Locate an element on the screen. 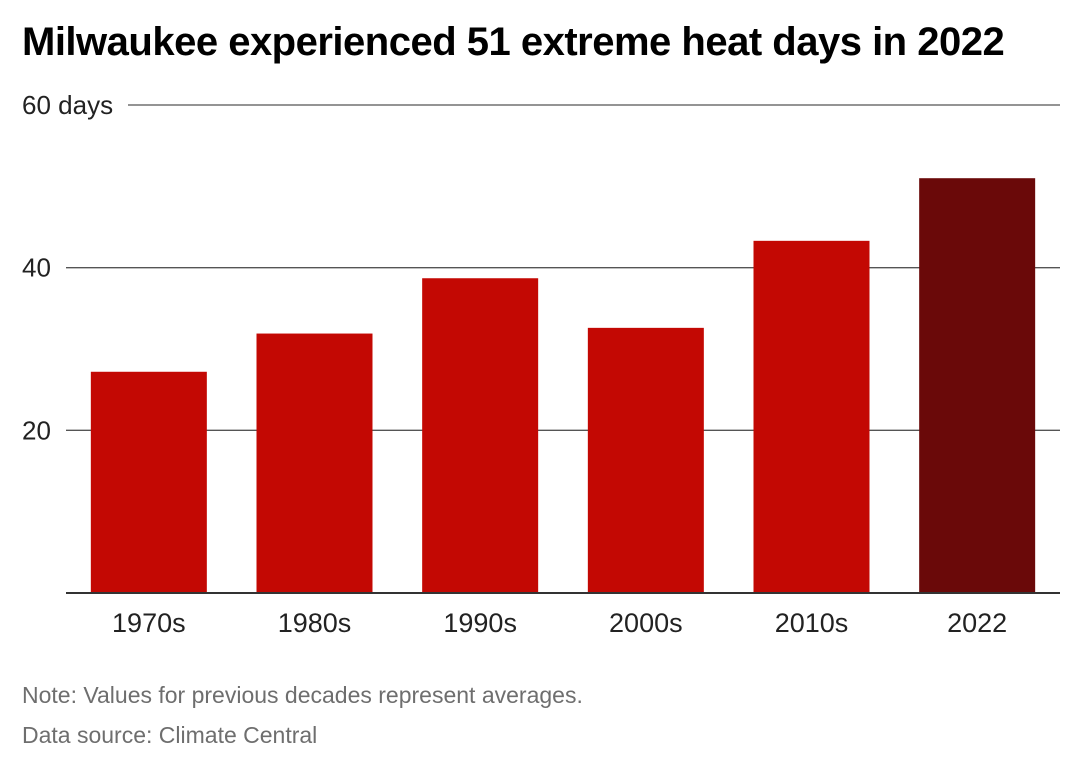 The image size is (1080, 770). data-source: Data source: Climate Central is located at coordinates (170, 735).